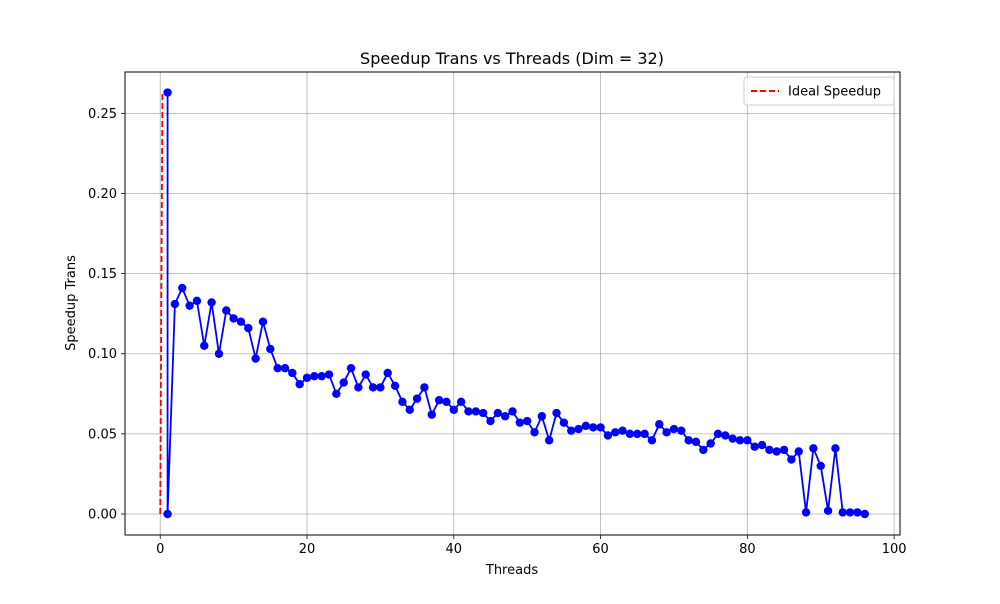 The width and height of the screenshot is (1000, 604). Describe the element at coordinates (747, 549) in the screenshot. I see `x-tick-label: 80` at that location.